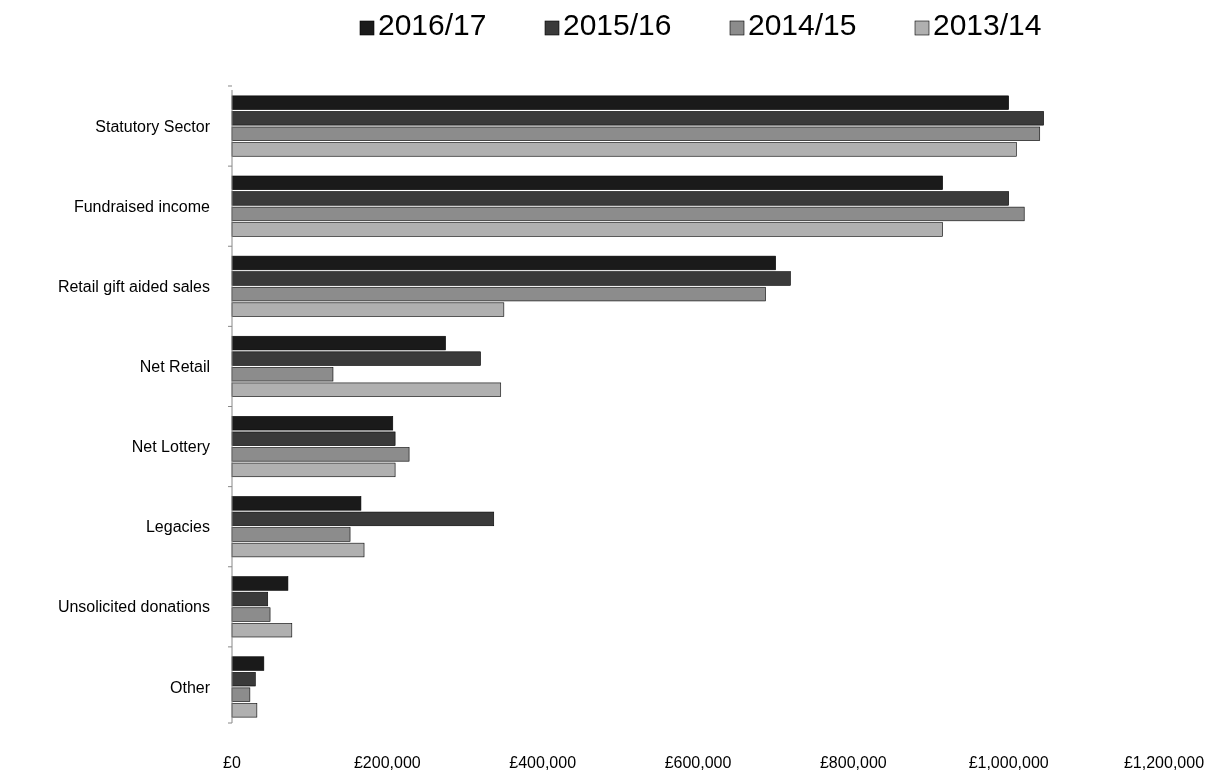 The image size is (1224, 783). What do you see at coordinates (987, 24) in the screenshot?
I see `legend-label: 2013/14` at bounding box center [987, 24].